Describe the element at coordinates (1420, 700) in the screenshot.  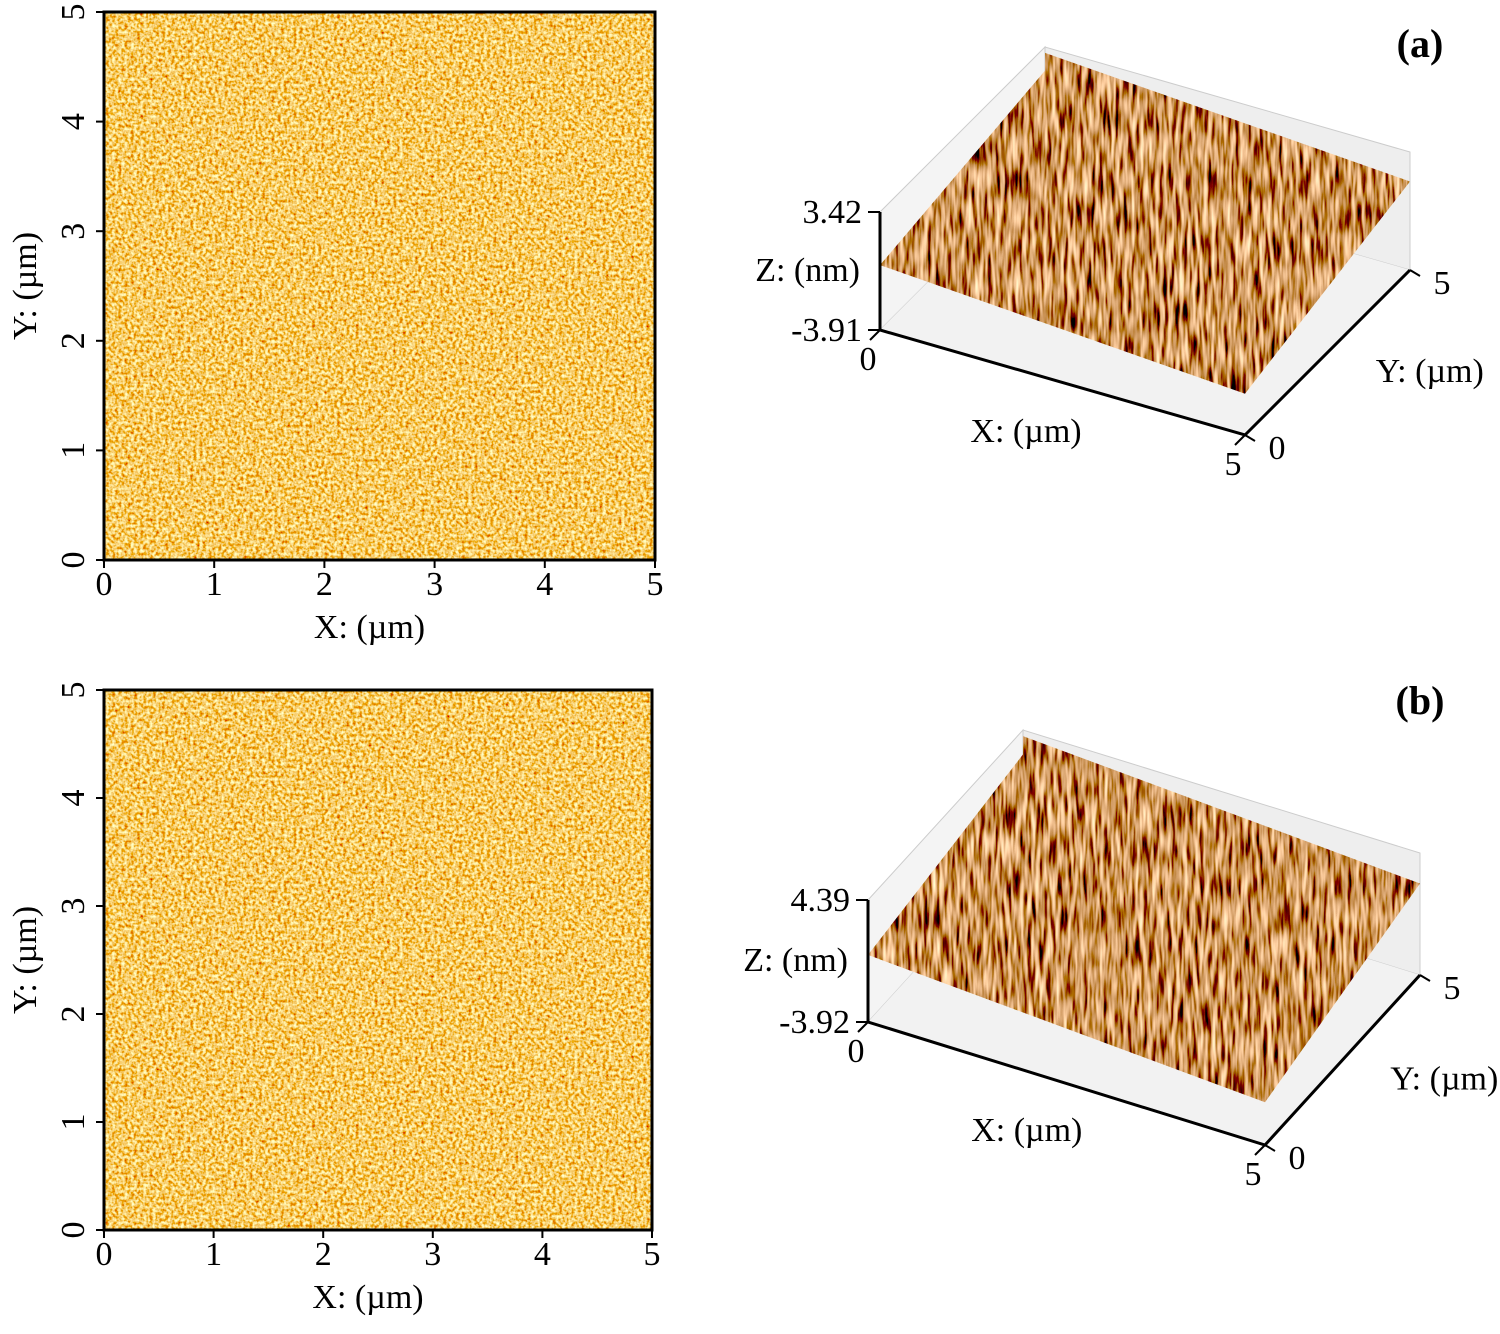
I see `panel-label: (b)` at that location.